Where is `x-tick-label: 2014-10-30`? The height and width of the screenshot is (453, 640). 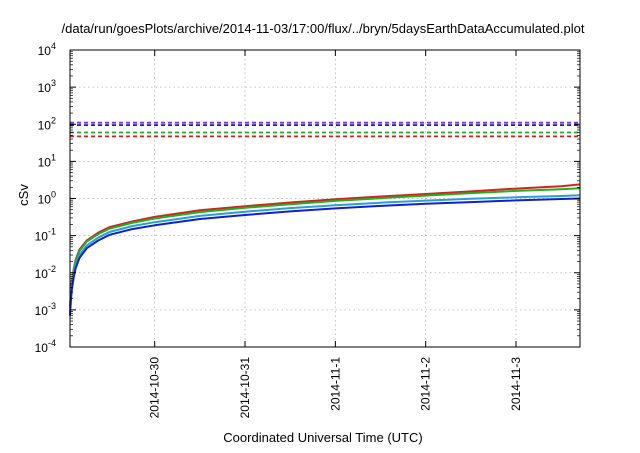
x-tick-label: 2014-10-30 is located at coordinates (155, 388).